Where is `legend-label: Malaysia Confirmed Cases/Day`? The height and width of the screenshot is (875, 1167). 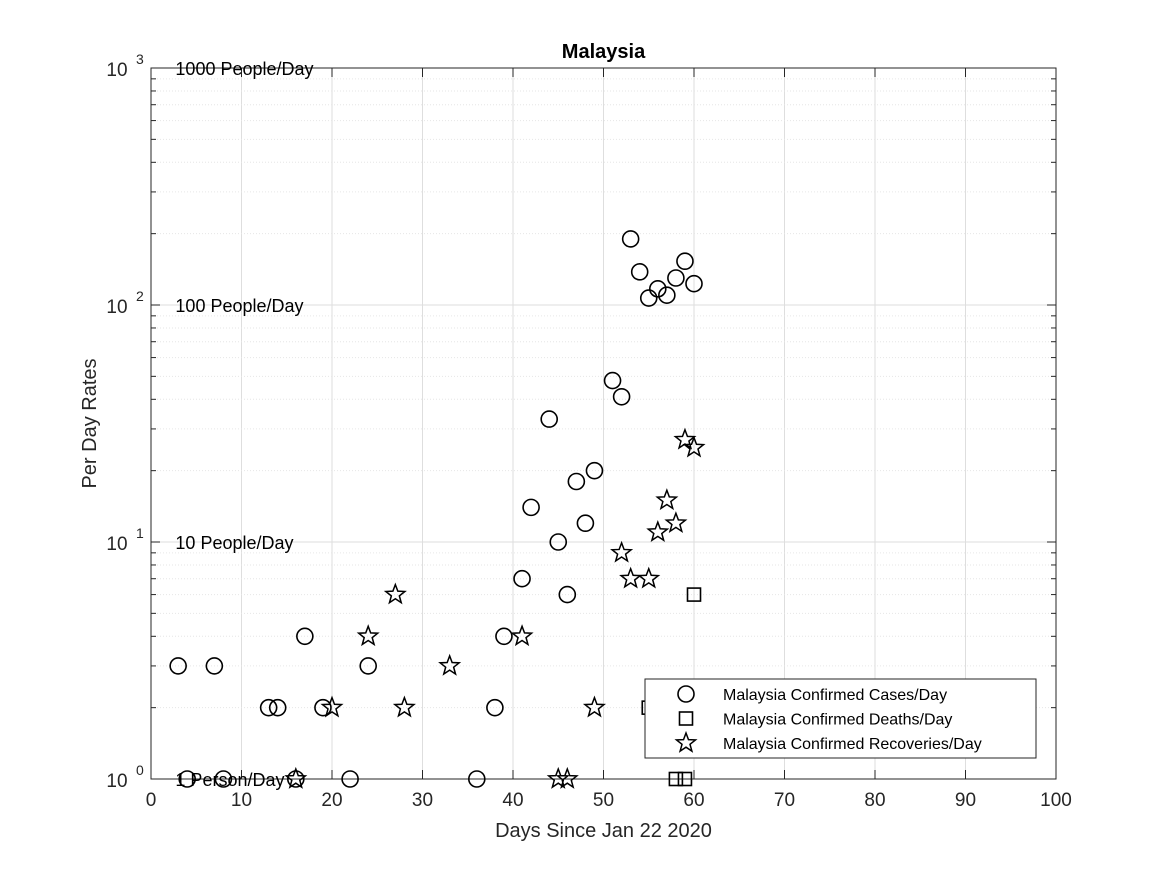
legend-label: Malaysia Confirmed Cases/Day is located at coordinates (835, 695).